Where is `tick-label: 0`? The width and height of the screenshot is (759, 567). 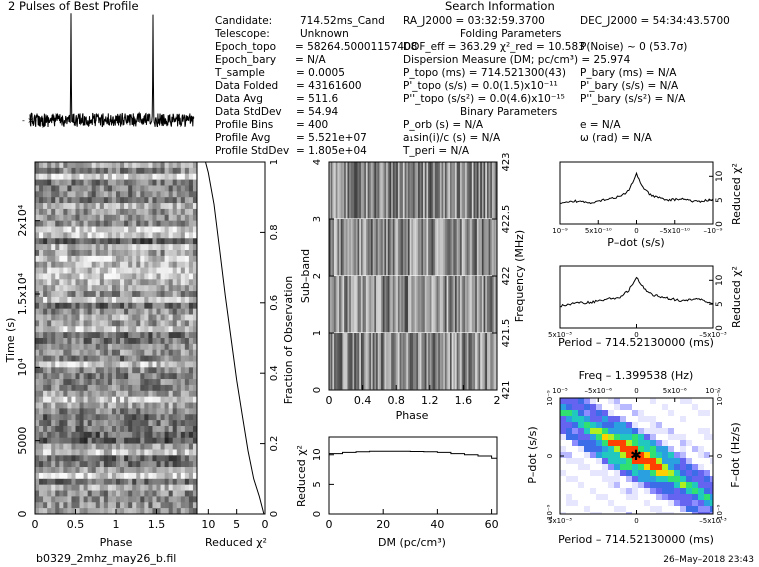
tick-label: 0 is located at coordinates (636, 391).